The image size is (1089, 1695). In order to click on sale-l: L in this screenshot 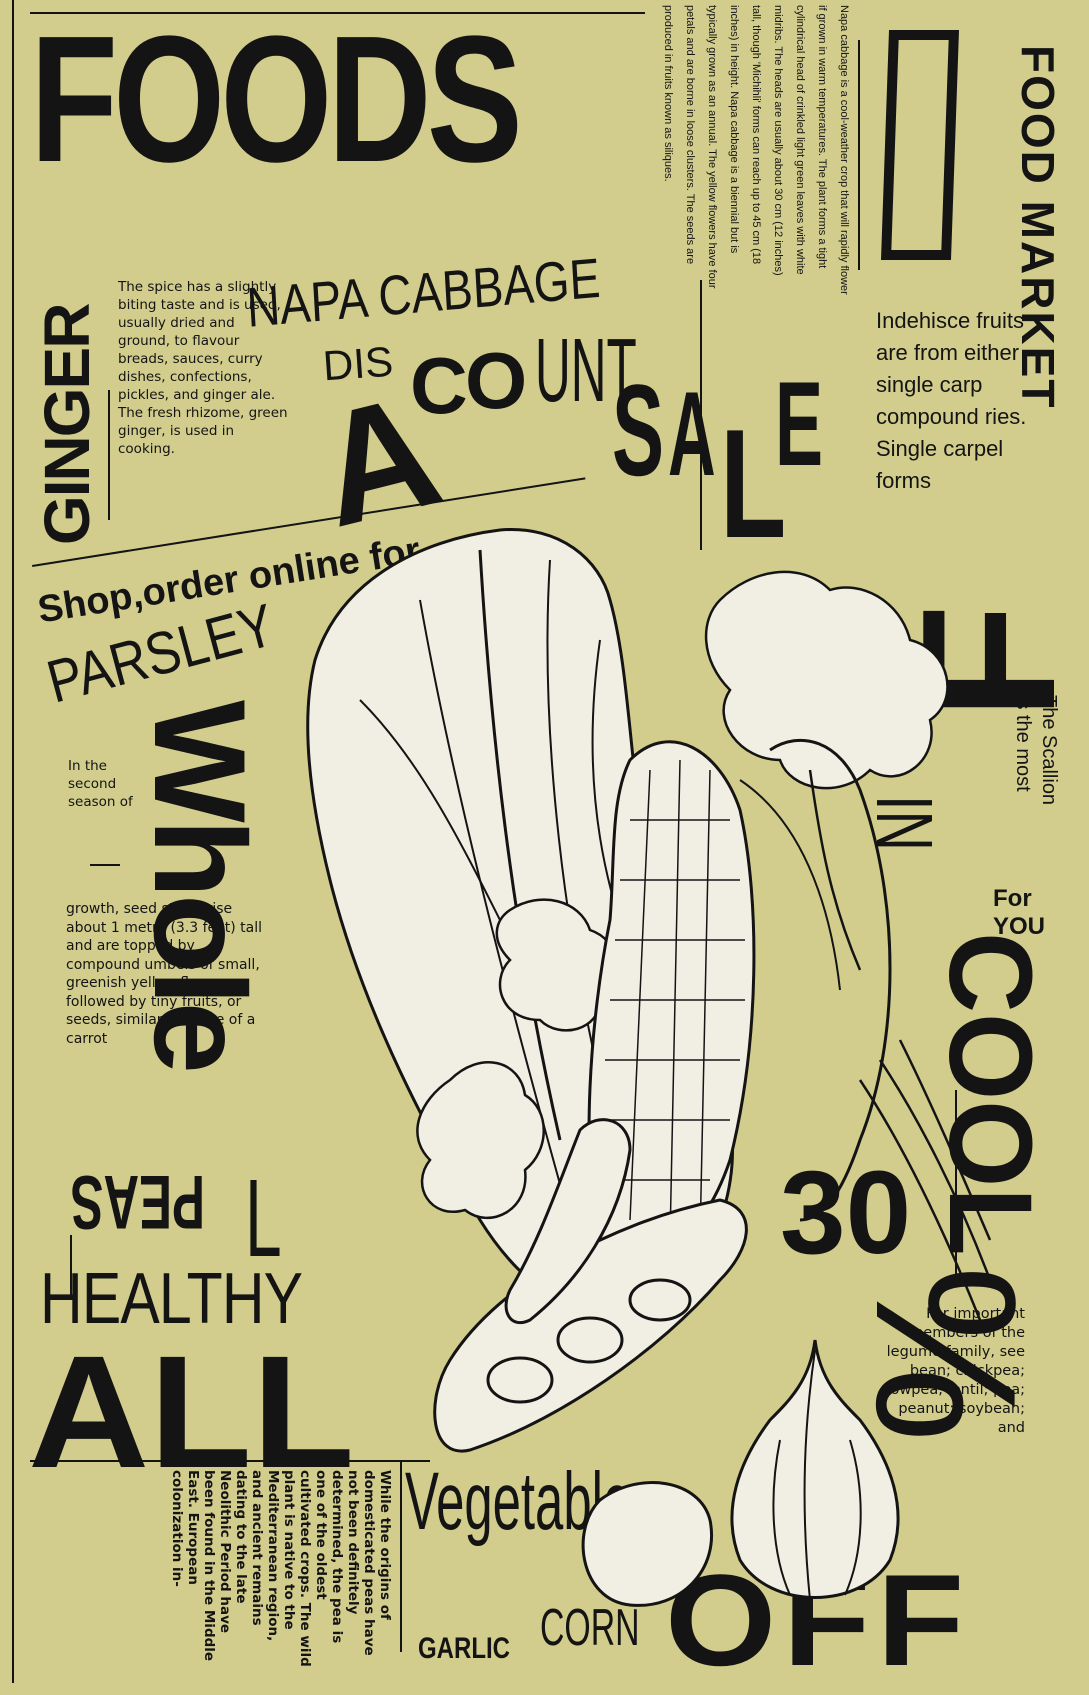, I will do `click(753, 483)`.